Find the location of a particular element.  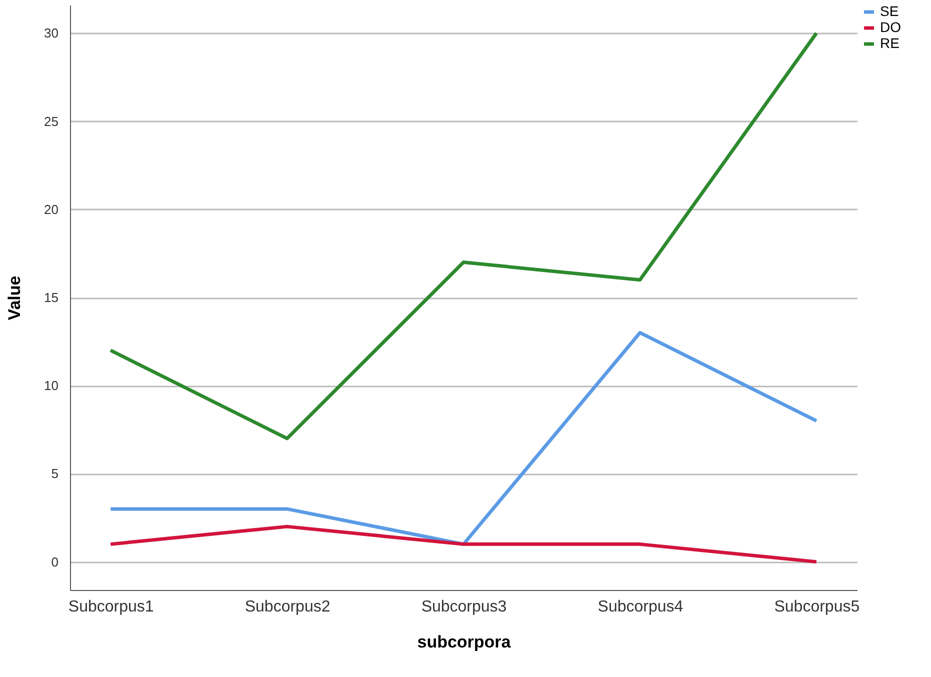

y-tick-label: 30 is located at coordinates (51, 33).